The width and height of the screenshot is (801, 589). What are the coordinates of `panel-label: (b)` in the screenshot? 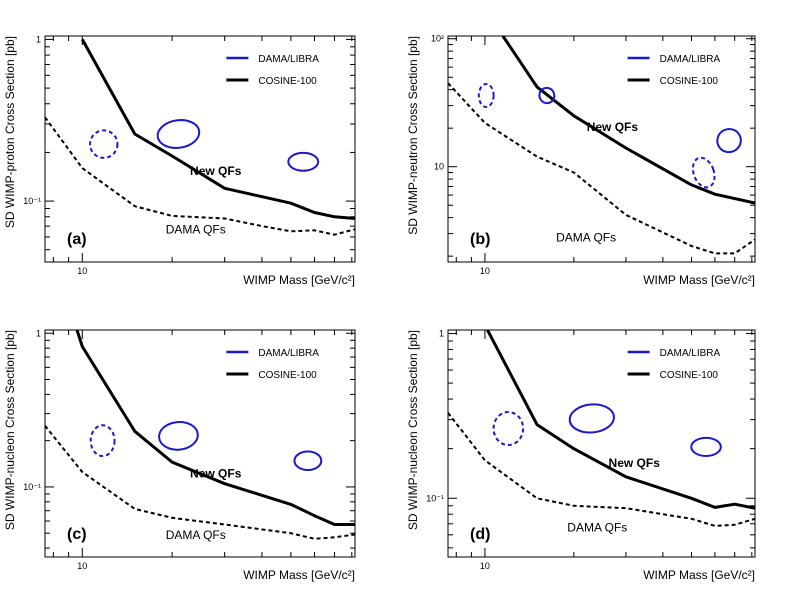 It's located at (480, 239).